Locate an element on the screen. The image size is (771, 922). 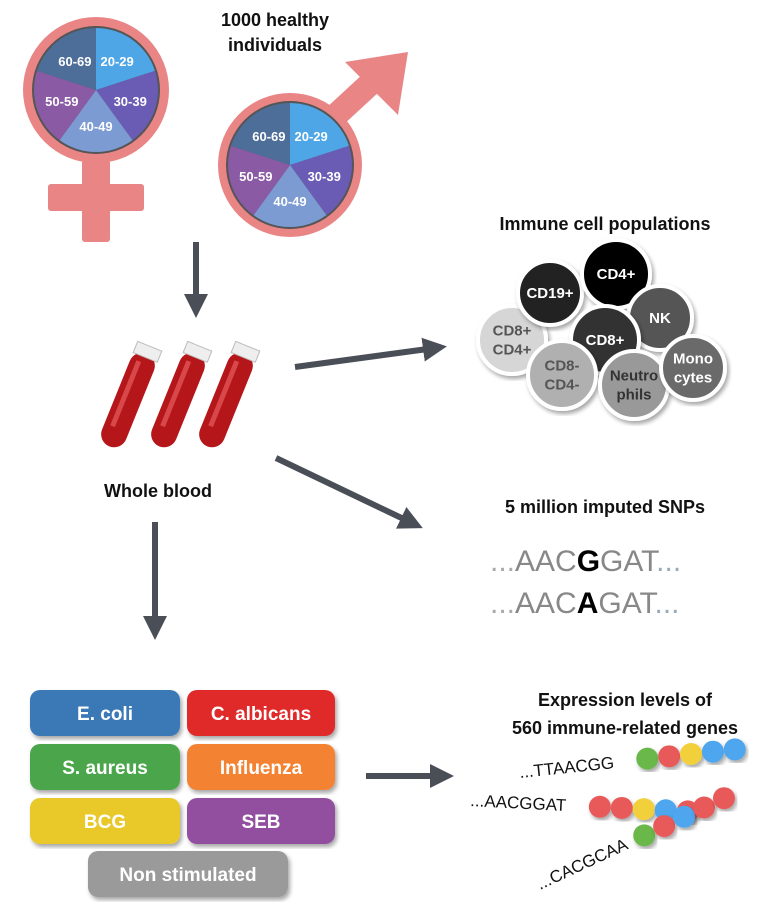
cell-label: cytes is located at coordinates (693, 378).